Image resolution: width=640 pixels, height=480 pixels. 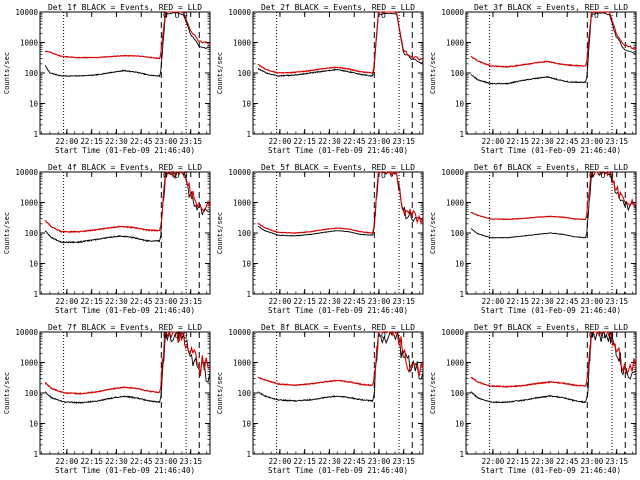 What do you see at coordinates (125, 7) in the screenshot?
I see `panel-title: Det 1f BLACK = Events, RED = LLD` at bounding box center [125, 7].